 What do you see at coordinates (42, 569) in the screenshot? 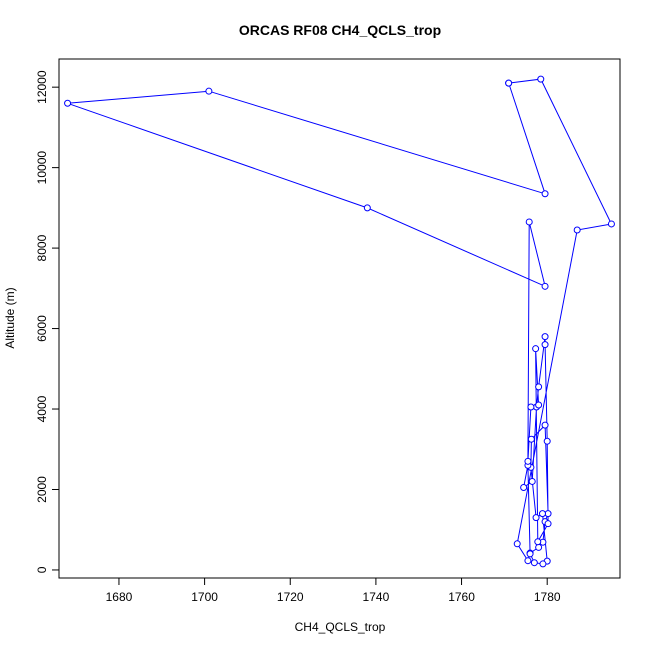
I see `y-tick-label: 0` at bounding box center [42, 569].